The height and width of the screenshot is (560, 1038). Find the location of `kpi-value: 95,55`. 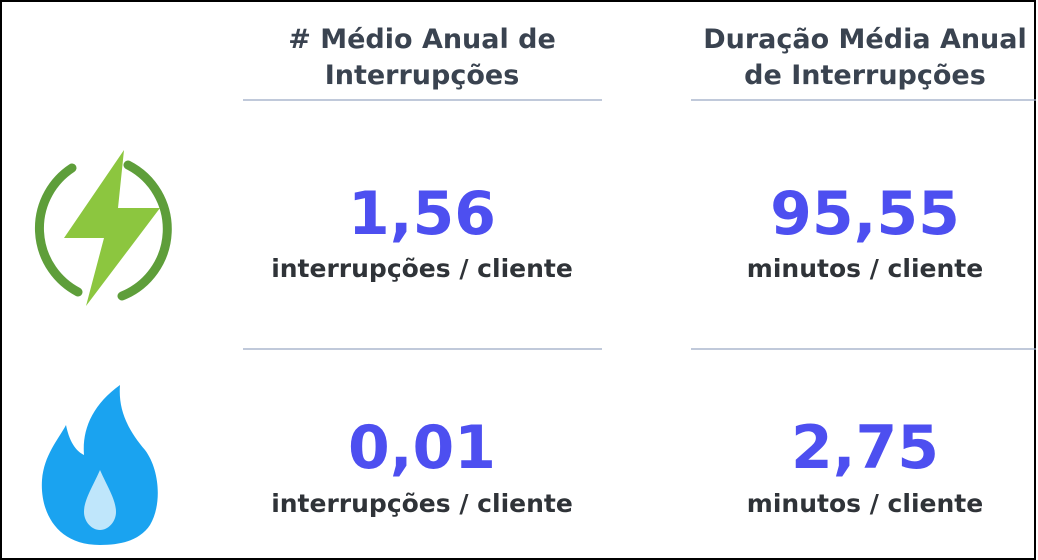

kpi-value: 95,55 is located at coordinates (865, 214).